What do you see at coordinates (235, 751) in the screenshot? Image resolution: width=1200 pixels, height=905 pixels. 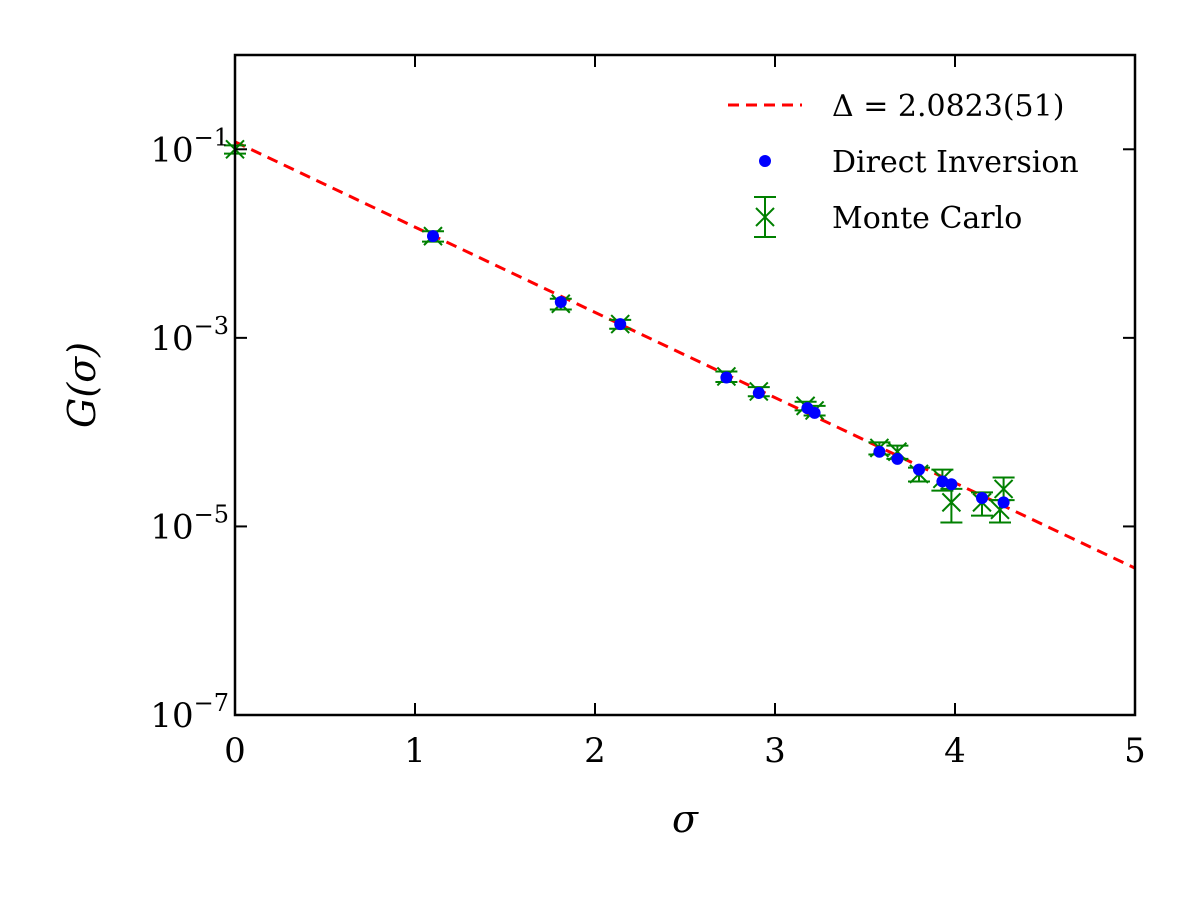 I see `x-tick-label: 0` at bounding box center [235, 751].